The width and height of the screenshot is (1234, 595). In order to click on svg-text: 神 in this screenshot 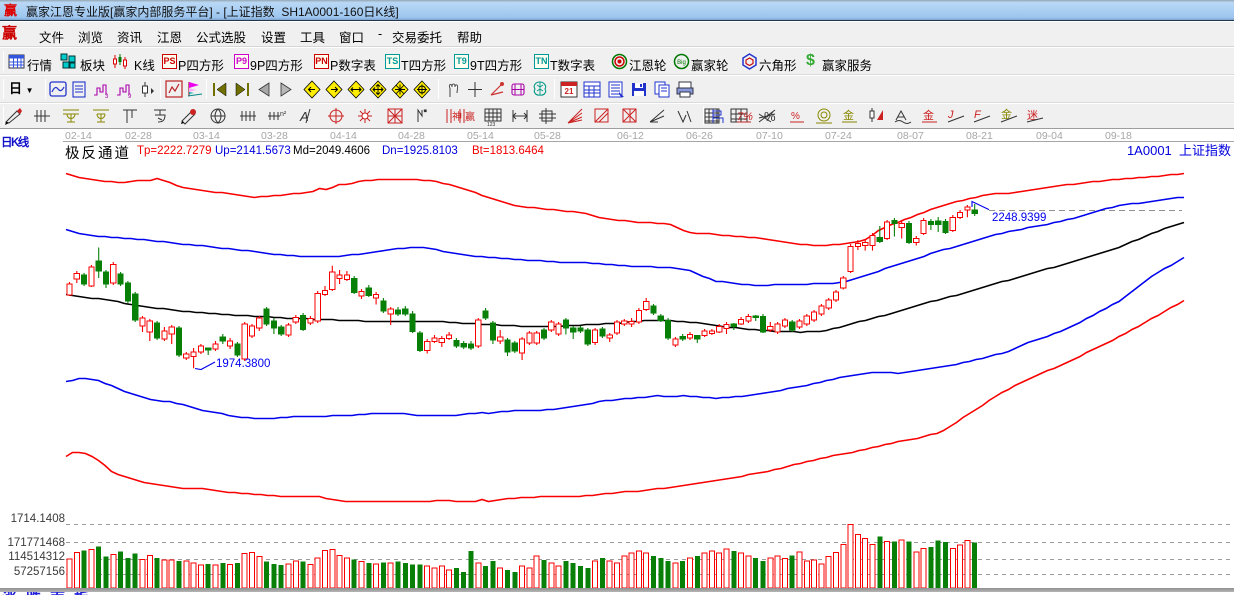, I will do `click(457, 116)`.